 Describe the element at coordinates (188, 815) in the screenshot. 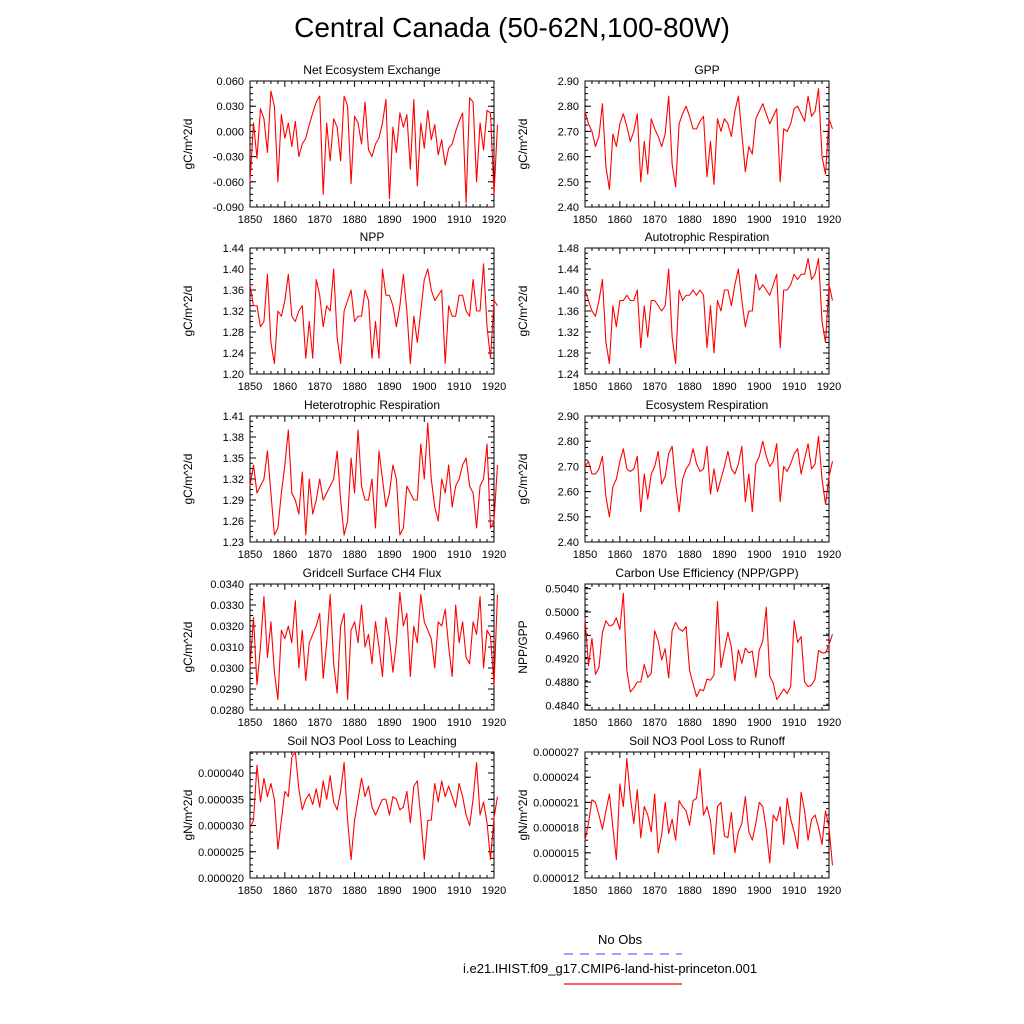

I see `y-axis-label: gN/m^2/d` at that location.